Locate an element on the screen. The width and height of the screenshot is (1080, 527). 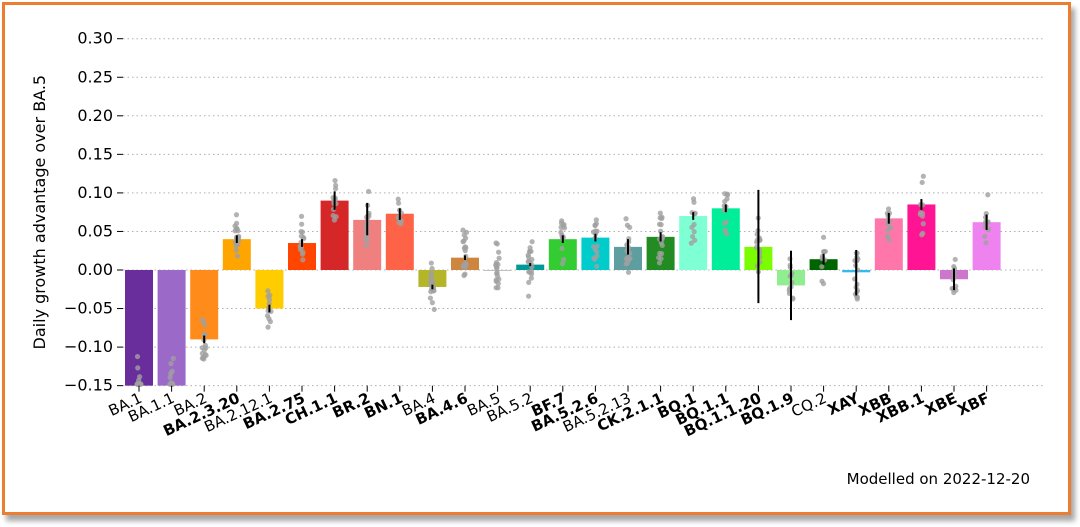
y-tick-label: 0.20 is located at coordinates (95, 115).